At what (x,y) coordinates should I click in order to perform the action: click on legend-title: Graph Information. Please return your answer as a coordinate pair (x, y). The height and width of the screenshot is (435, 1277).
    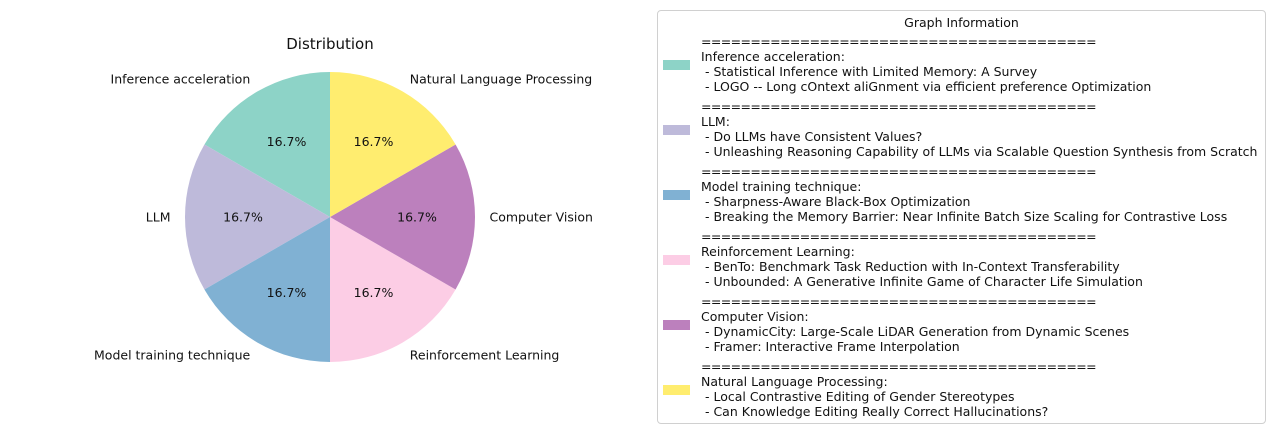
    Looking at the image, I should click on (961, 22).